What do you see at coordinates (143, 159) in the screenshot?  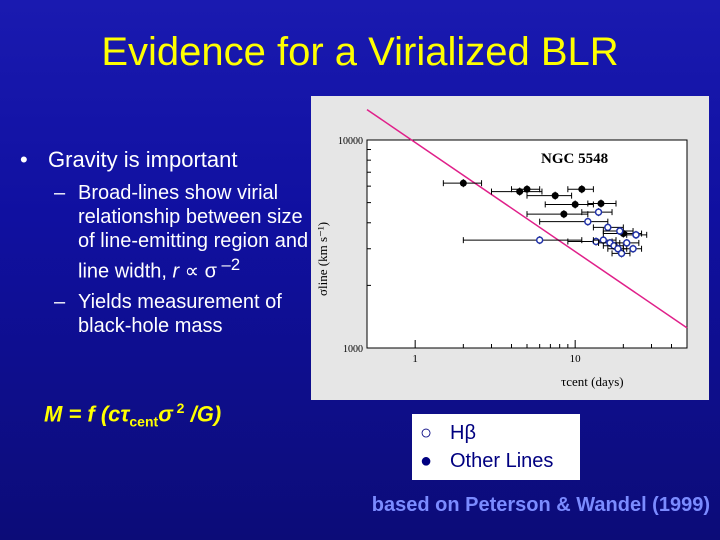 I see `bullet-gravity-text: Gravity is important` at bounding box center [143, 159].